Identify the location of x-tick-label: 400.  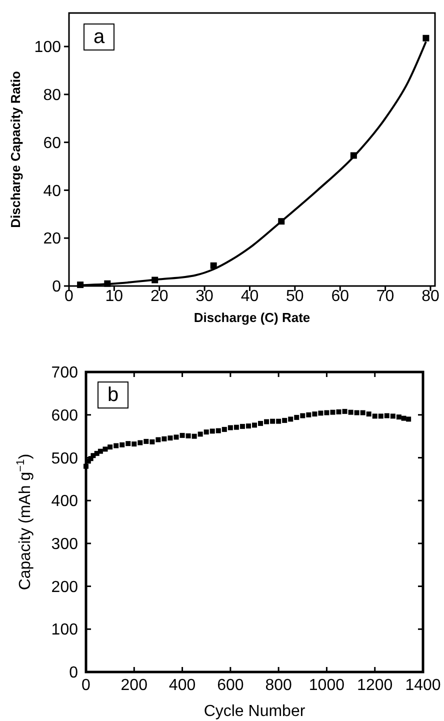
(182, 685).